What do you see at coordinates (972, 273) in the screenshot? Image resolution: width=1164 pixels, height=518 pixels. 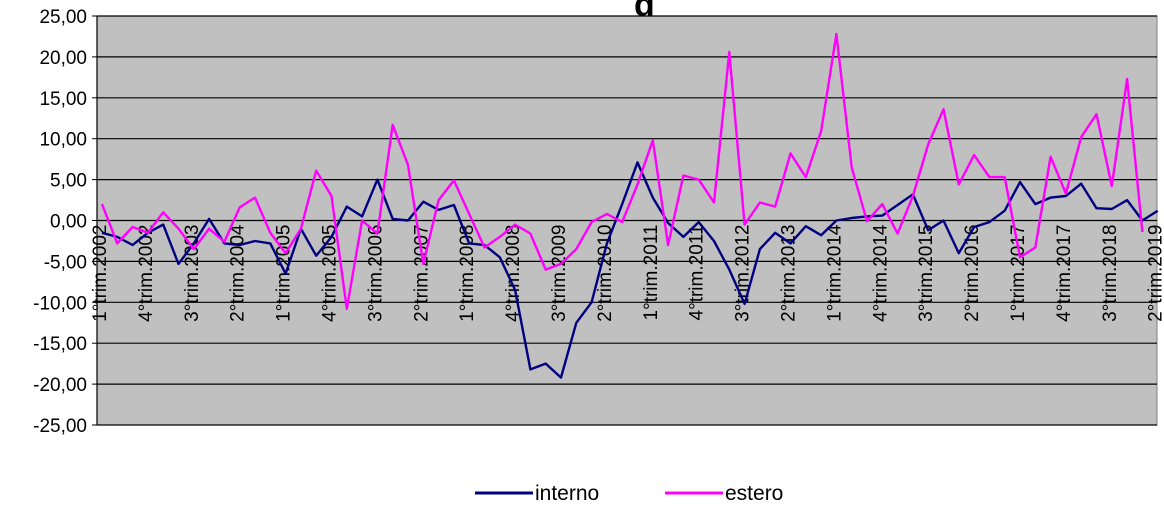 I see `x-tick-label: 2°trim.2016` at bounding box center [972, 273].